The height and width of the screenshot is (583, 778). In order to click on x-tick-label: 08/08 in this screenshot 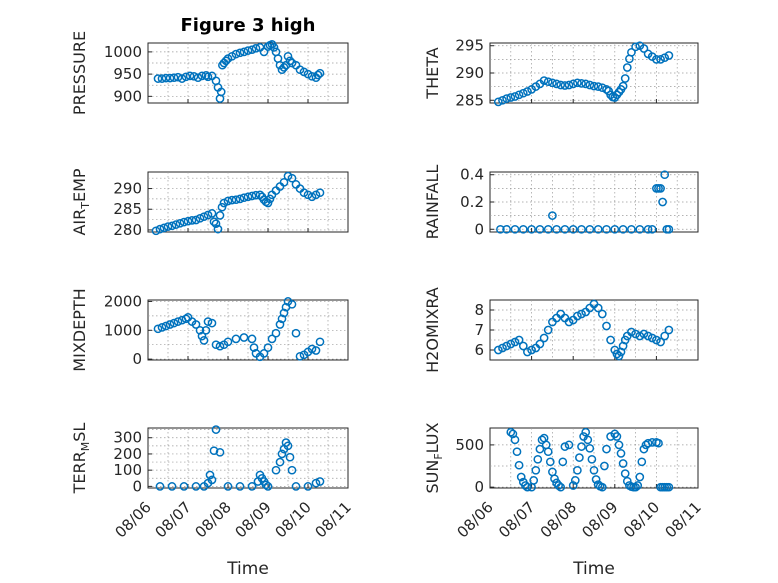, I will do `click(558, 519)`.